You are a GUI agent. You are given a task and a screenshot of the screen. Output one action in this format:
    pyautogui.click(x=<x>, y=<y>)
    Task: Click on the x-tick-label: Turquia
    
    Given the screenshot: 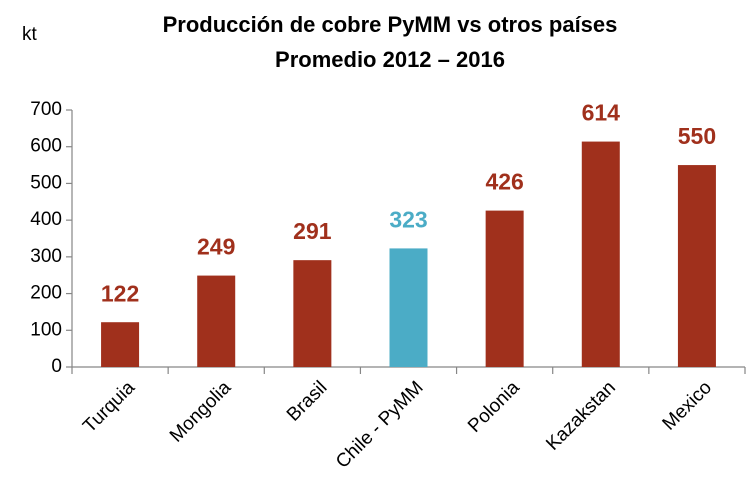 What is the action you would take?
    pyautogui.click(x=109, y=407)
    